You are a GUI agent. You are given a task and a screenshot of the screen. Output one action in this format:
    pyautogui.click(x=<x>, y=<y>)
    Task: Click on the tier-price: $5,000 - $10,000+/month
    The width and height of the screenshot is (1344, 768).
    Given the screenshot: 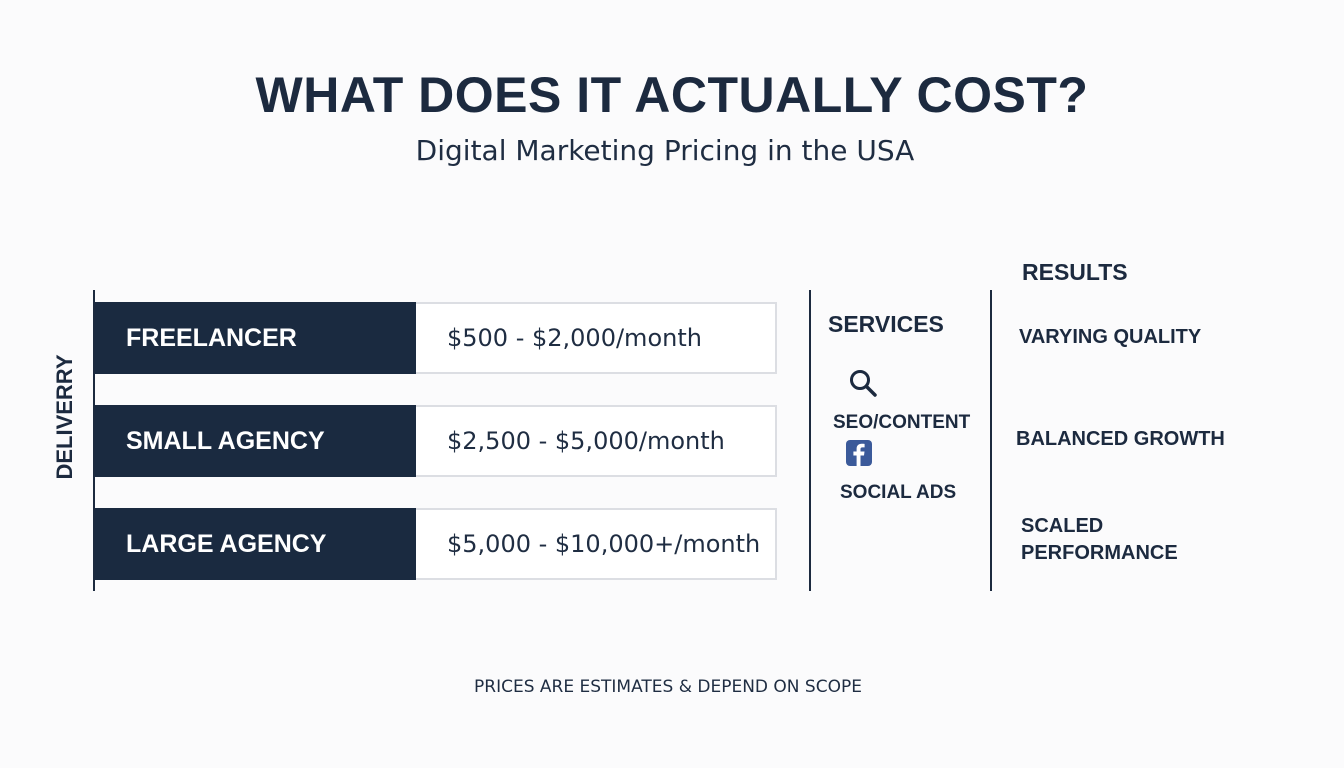 What is the action you would take?
    pyautogui.click(x=596, y=544)
    